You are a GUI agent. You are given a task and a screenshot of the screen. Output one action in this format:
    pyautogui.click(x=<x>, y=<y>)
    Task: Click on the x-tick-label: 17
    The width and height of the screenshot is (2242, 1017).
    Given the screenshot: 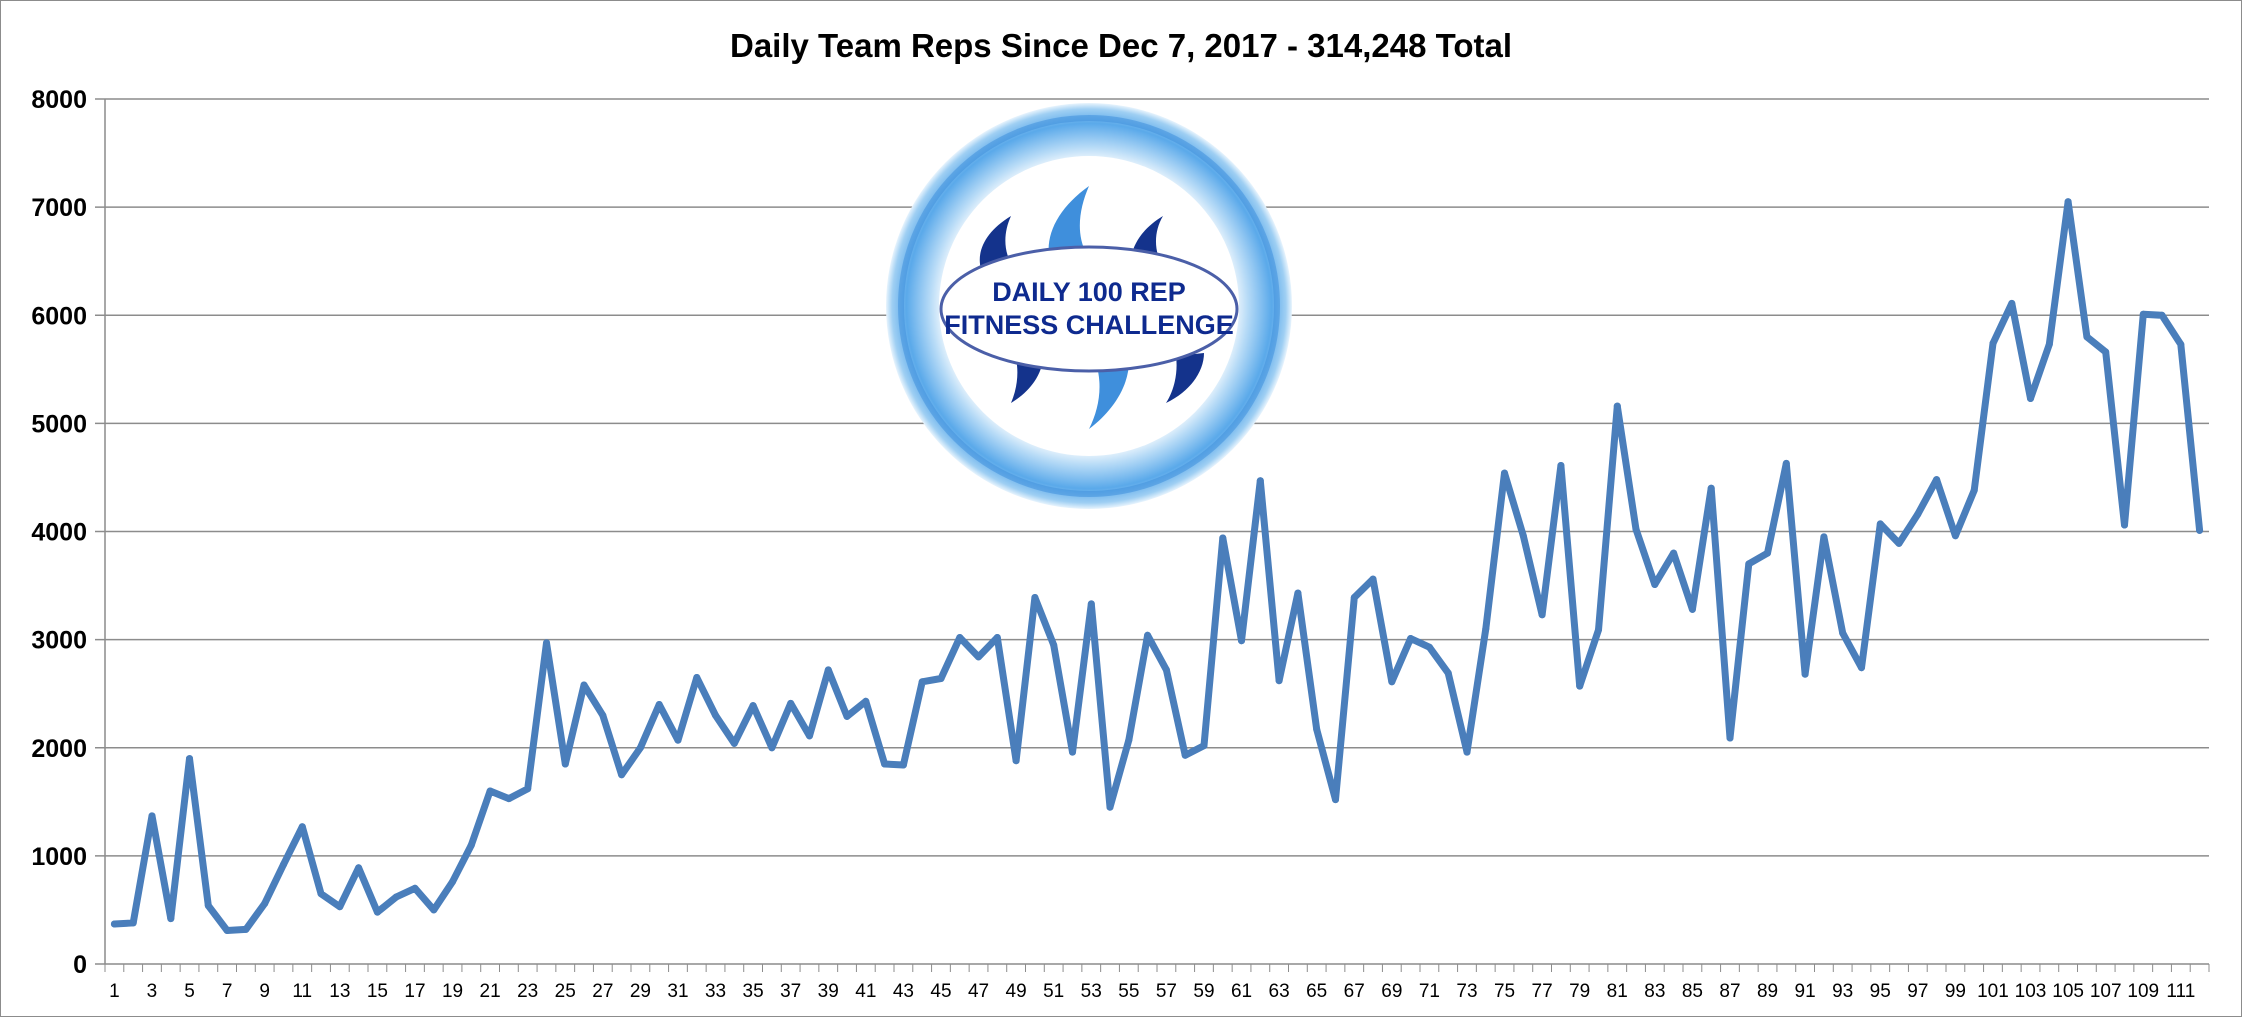 What is the action you would take?
    pyautogui.click(x=414, y=991)
    